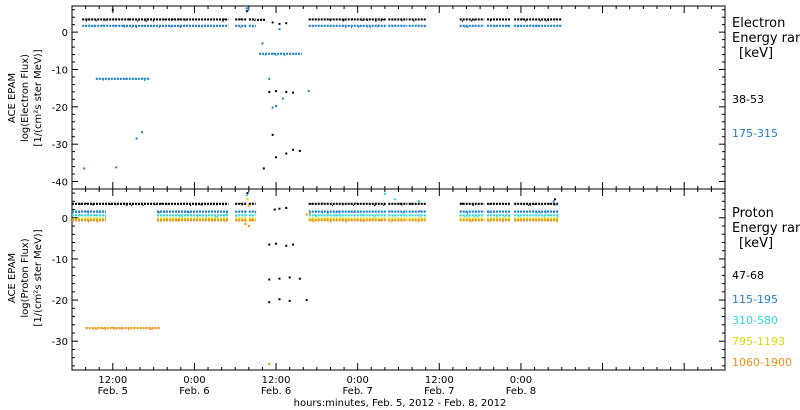 The height and width of the screenshot is (410, 800). I want to click on proton-series-4-point, so click(248, 226).